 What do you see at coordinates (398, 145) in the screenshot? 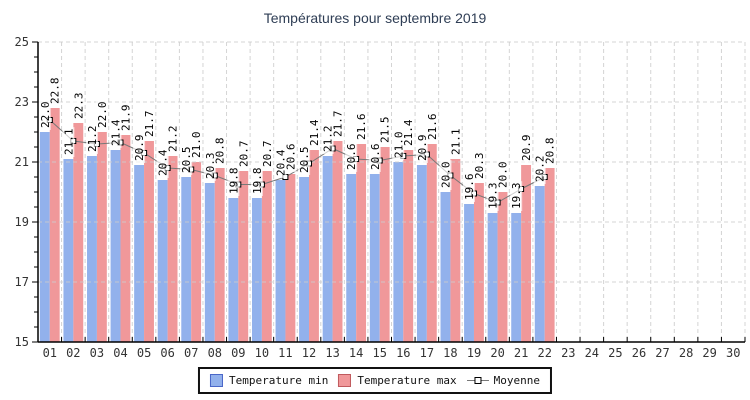
I see `svg-text: 21.0` at bounding box center [398, 145].